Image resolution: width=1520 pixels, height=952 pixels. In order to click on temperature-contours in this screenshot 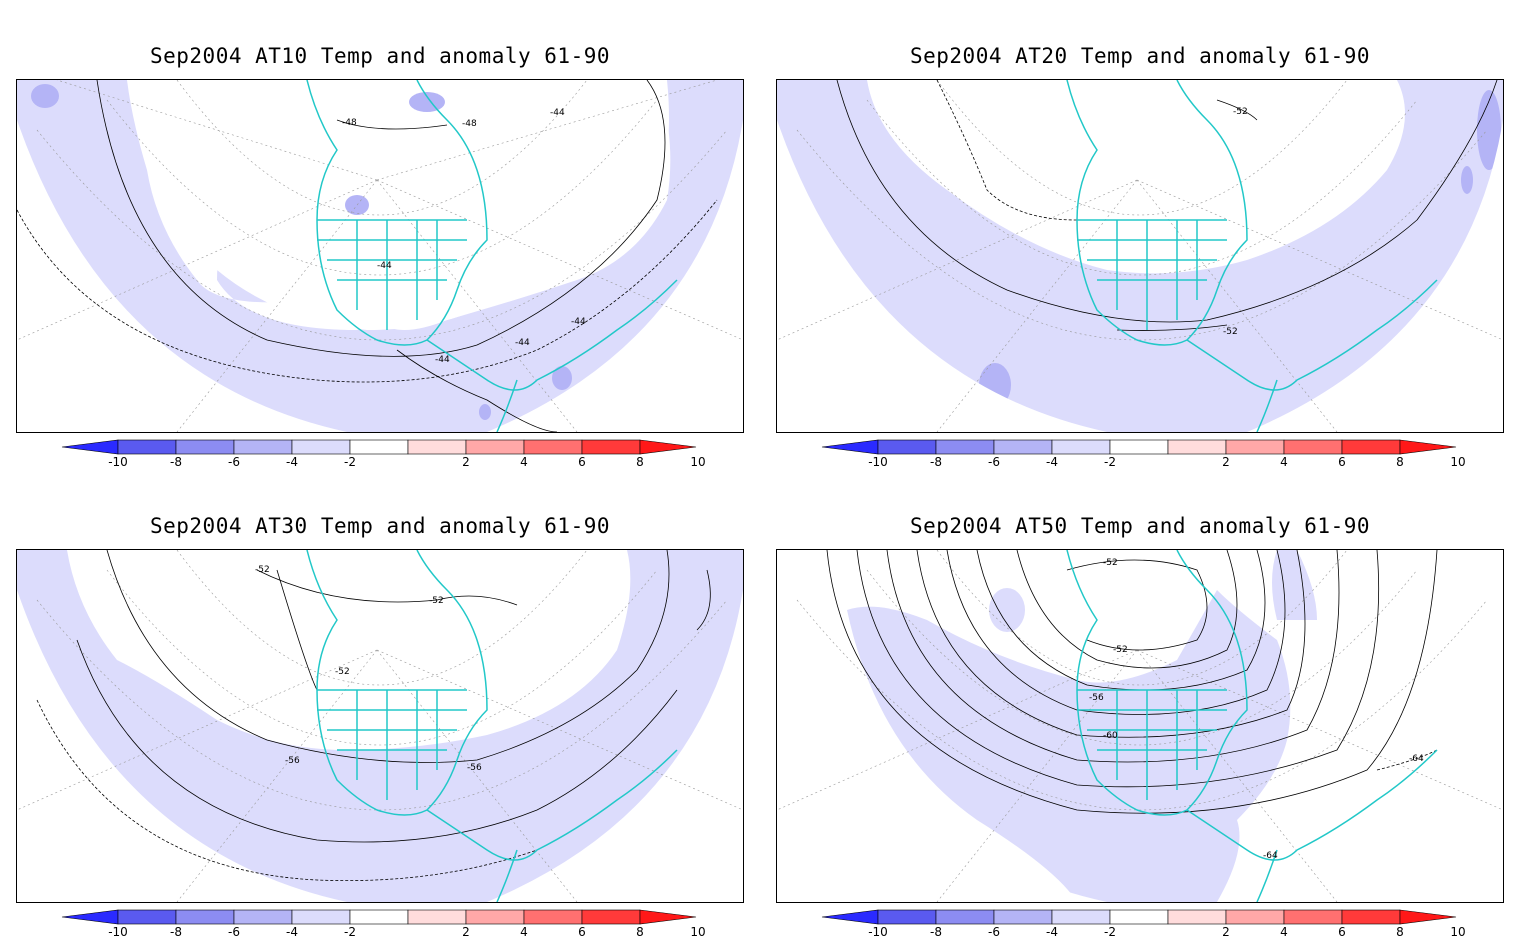, I will do `click(1167, 205)`.